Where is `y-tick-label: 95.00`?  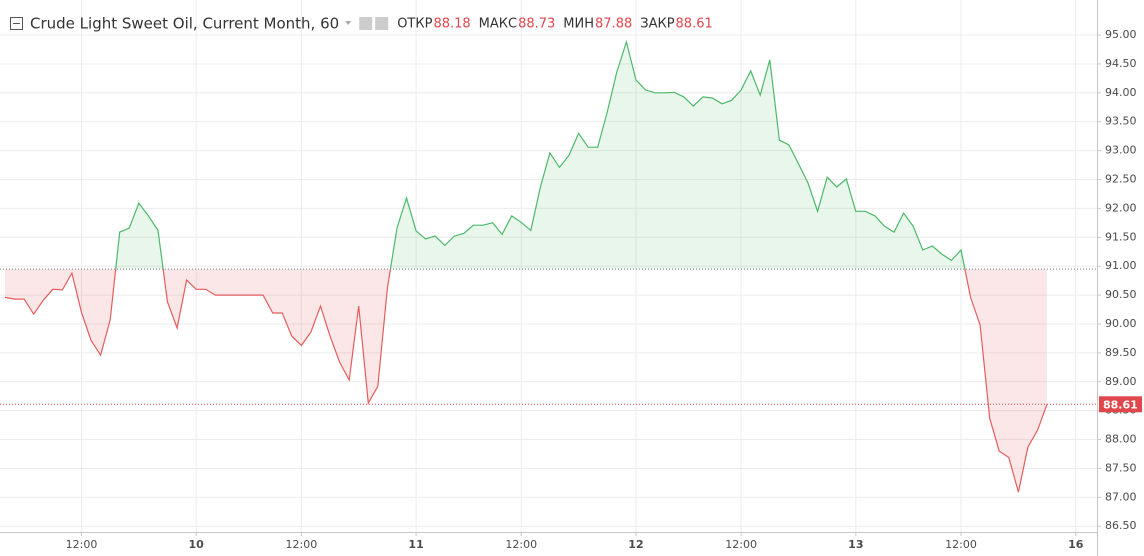 y-tick-label: 95.00 is located at coordinates (1121, 34).